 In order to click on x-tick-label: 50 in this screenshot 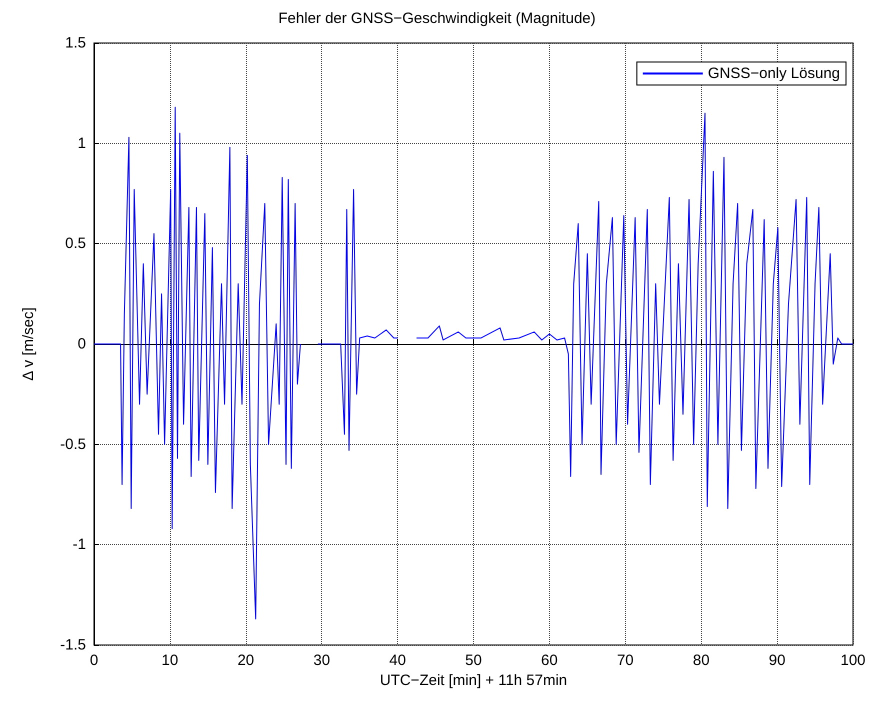, I will do `click(473, 660)`.